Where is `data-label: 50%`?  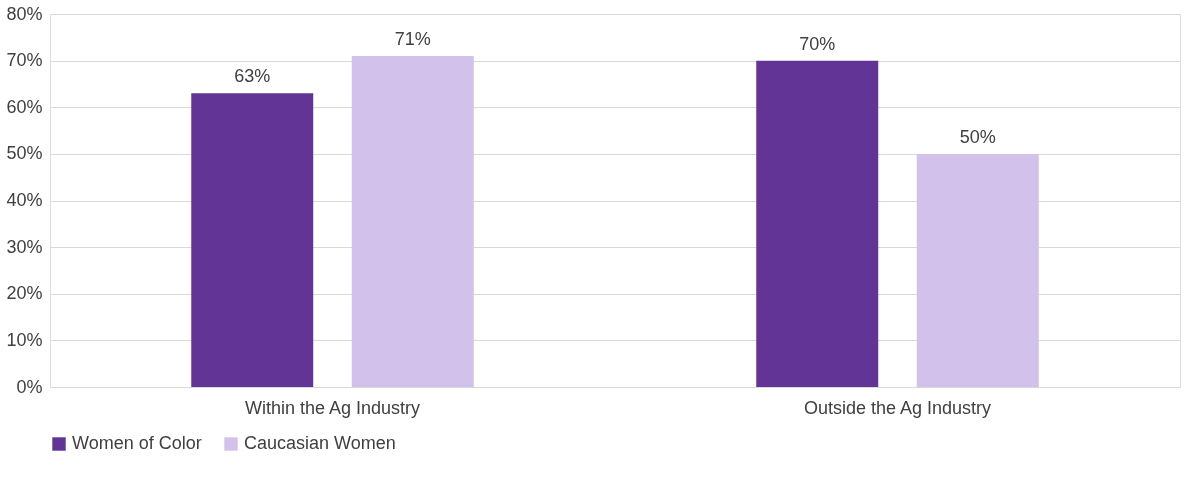 data-label: 50% is located at coordinates (977, 136).